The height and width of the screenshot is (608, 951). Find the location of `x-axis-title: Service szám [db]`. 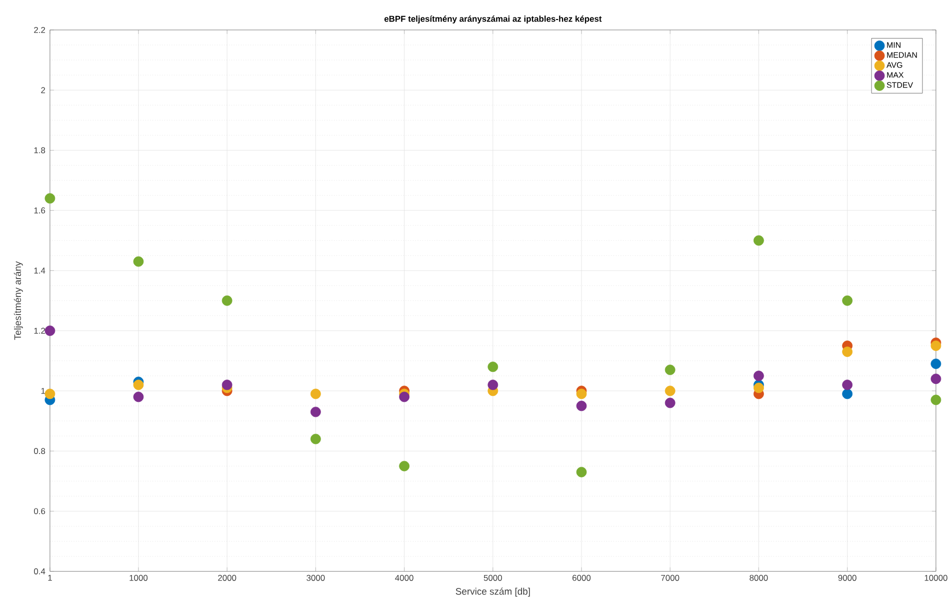

x-axis-title: Service szám [db] is located at coordinates (493, 592).